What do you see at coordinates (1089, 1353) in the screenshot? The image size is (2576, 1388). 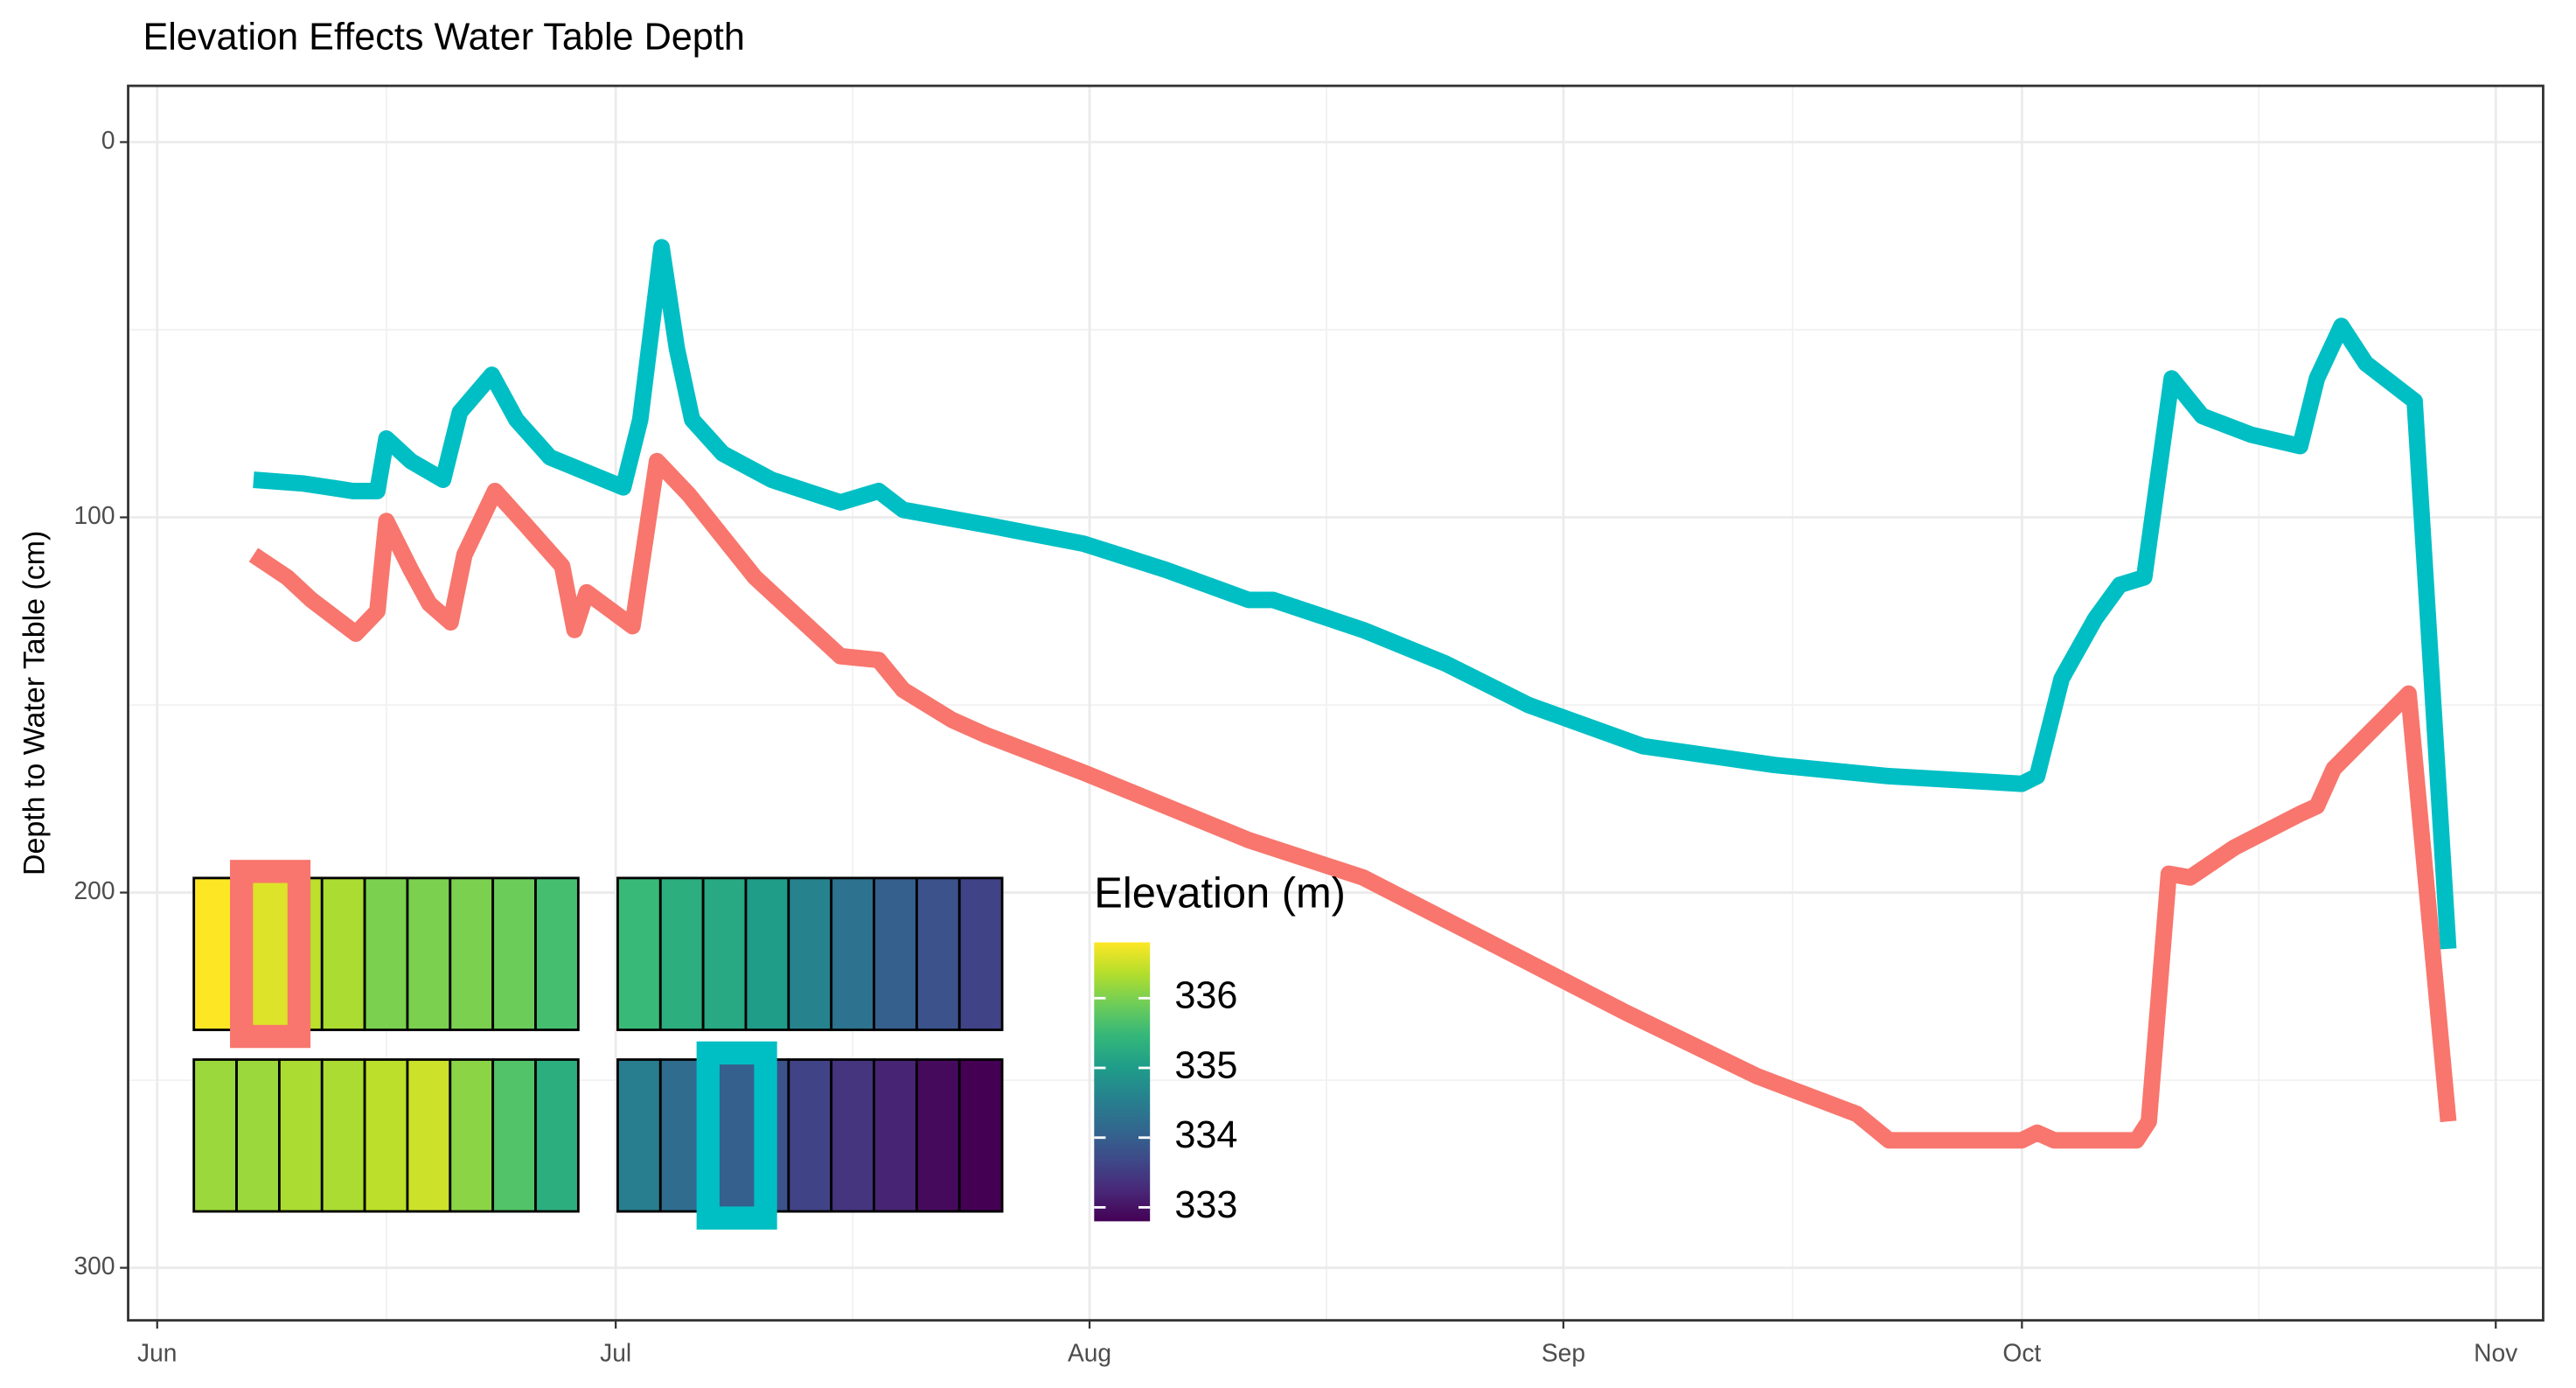 I see `x-tick-label: Aug` at bounding box center [1089, 1353].